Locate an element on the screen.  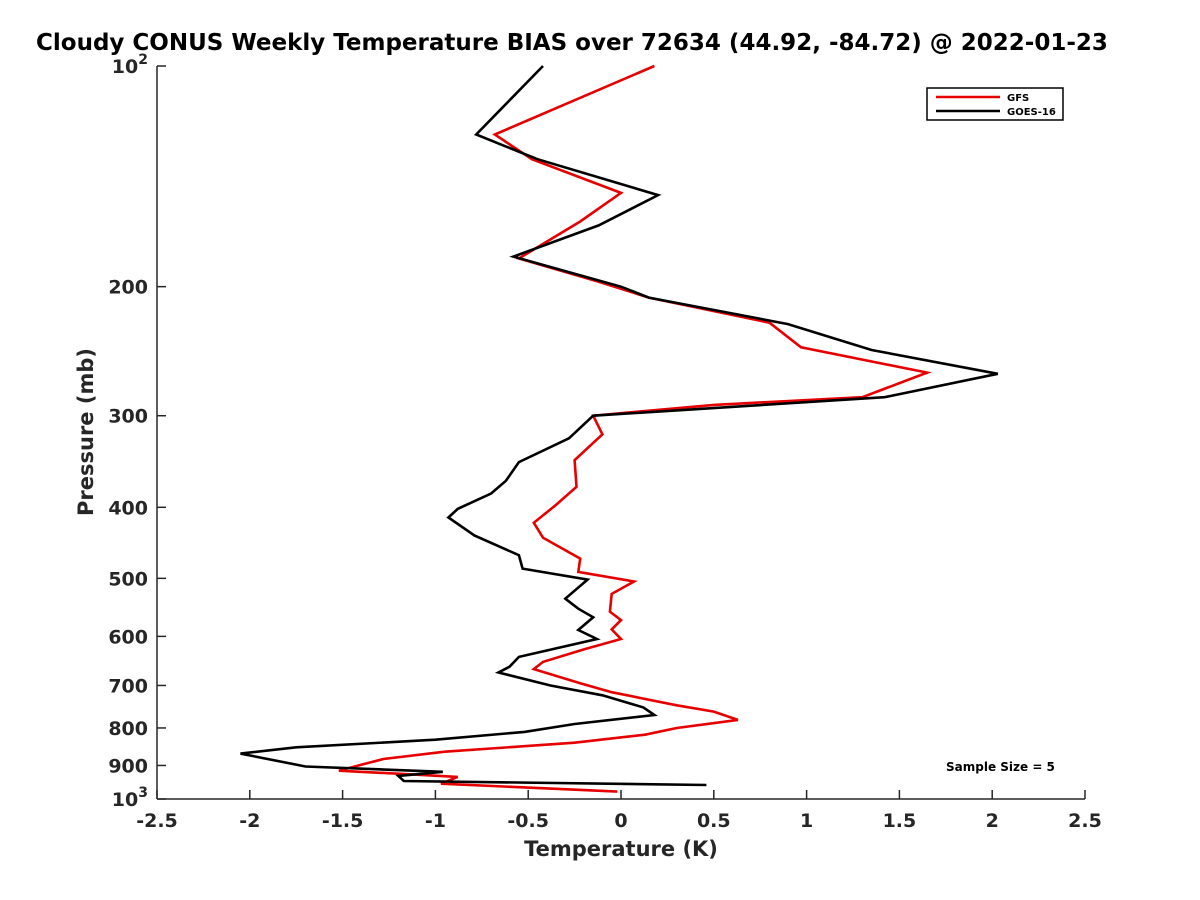
sample-size-annotation: Sample Size = 5 is located at coordinates (1000, 767).